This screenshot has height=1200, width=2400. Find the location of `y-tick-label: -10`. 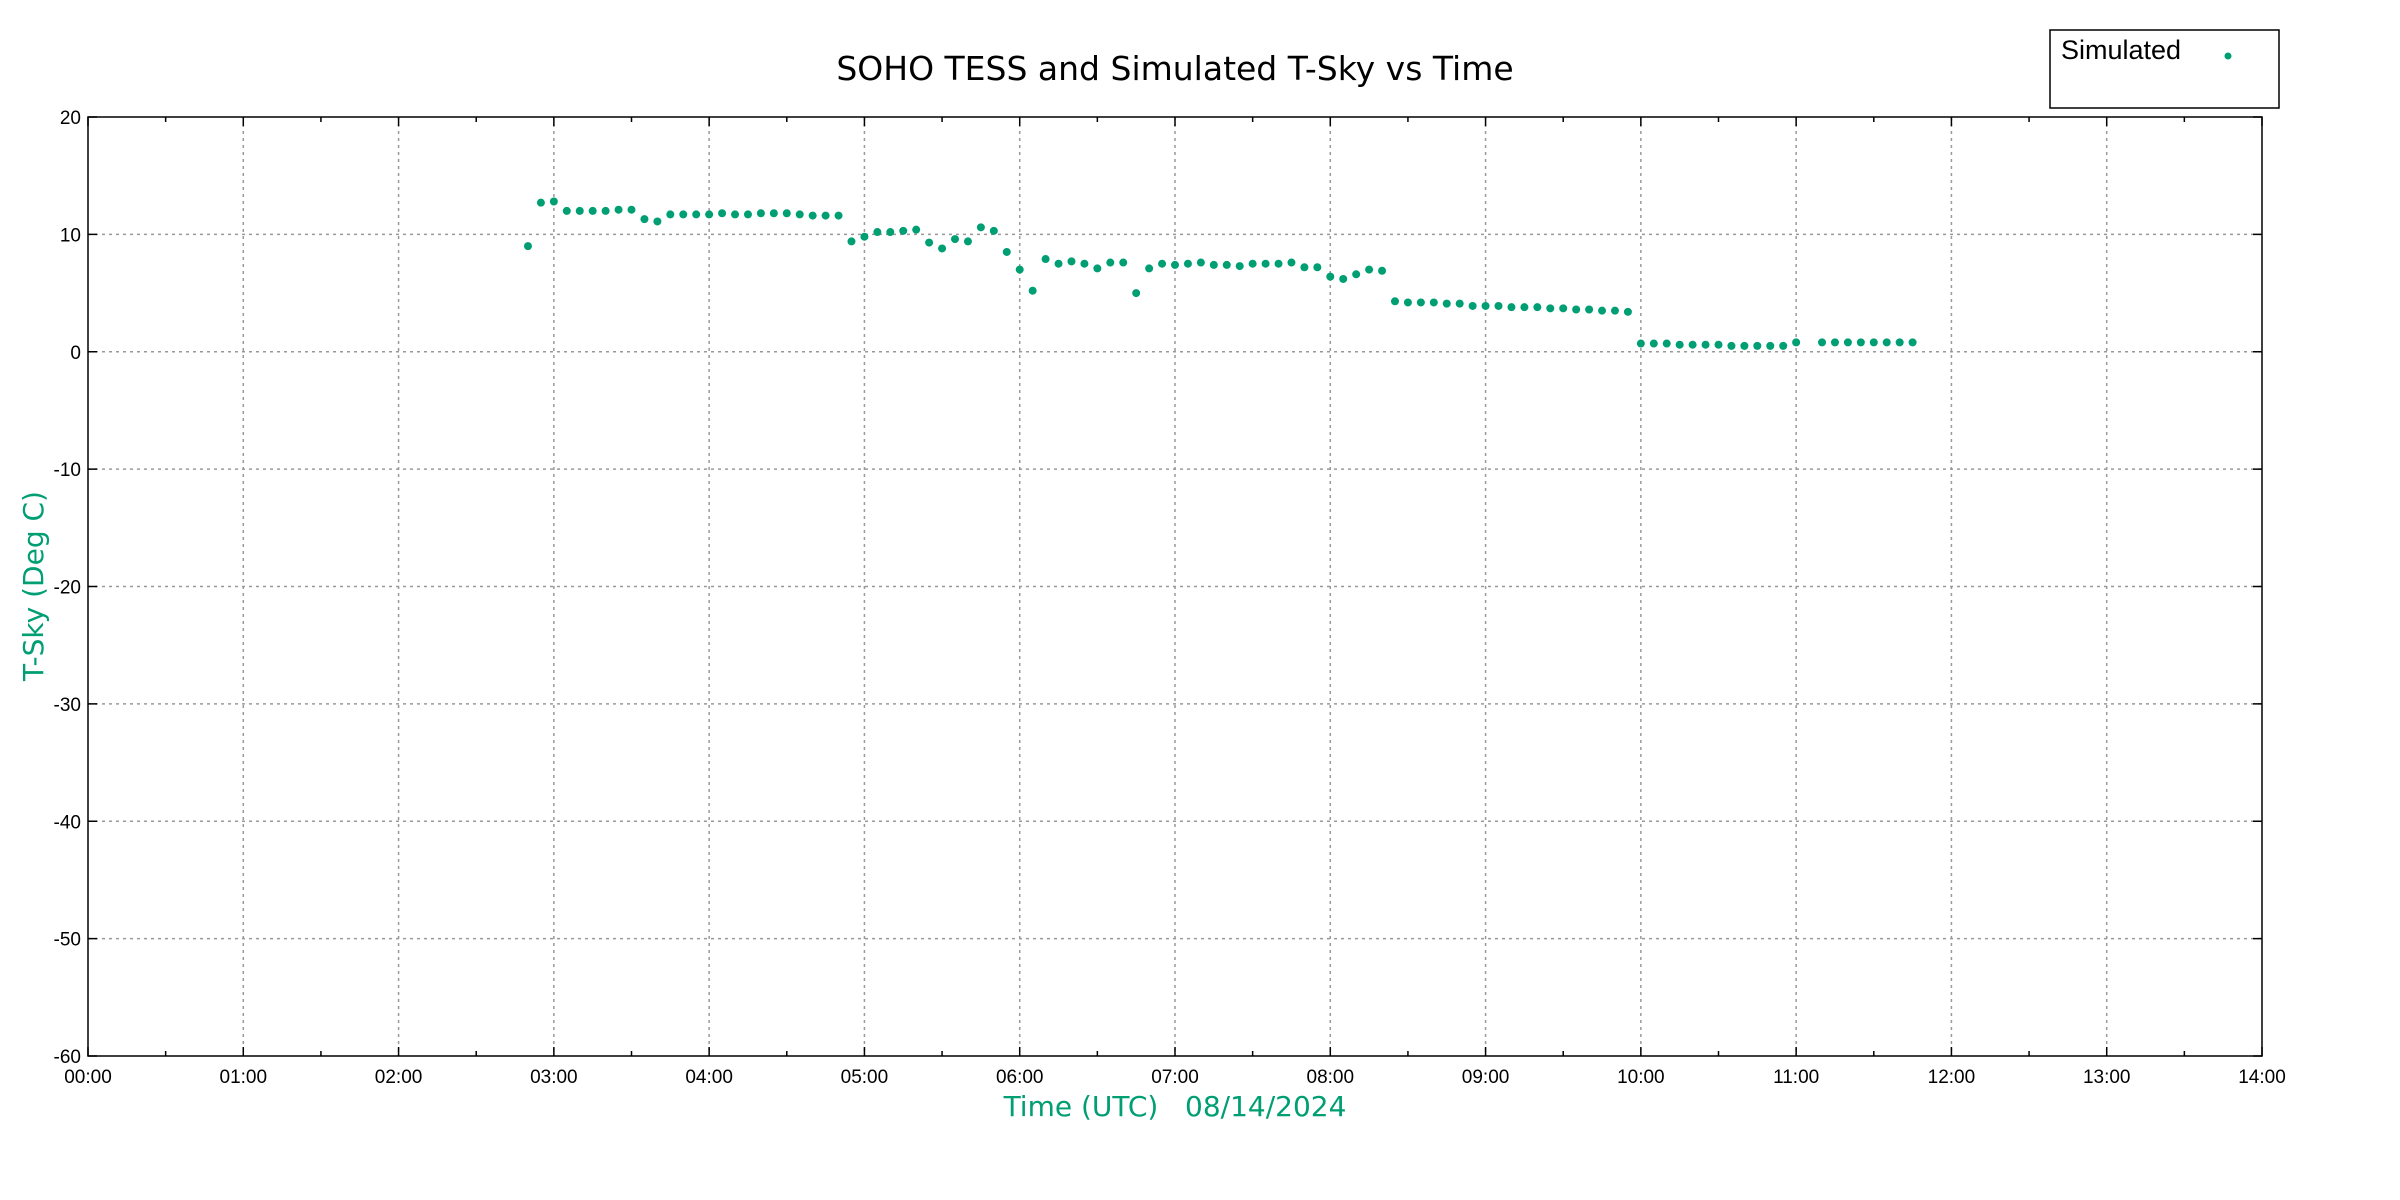

y-tick-label: -10 is located at coordinates (67, 470).